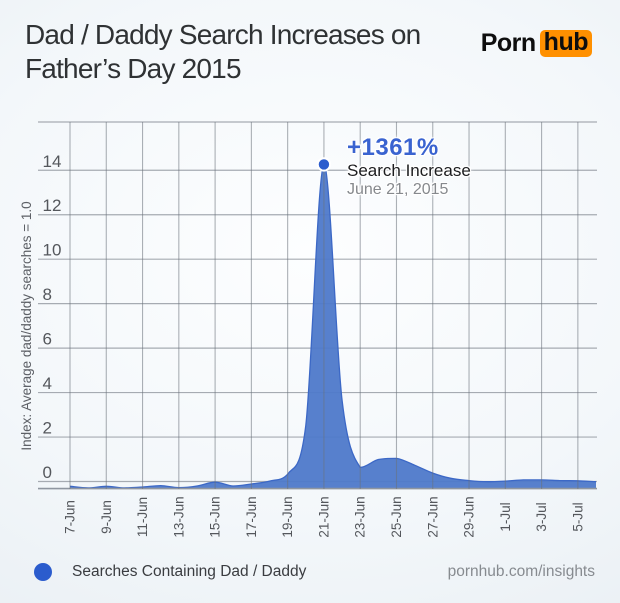 This screenshot has height=603, width=620. I want to click on x-tick-label: 1-Jul, so click(505, 516).